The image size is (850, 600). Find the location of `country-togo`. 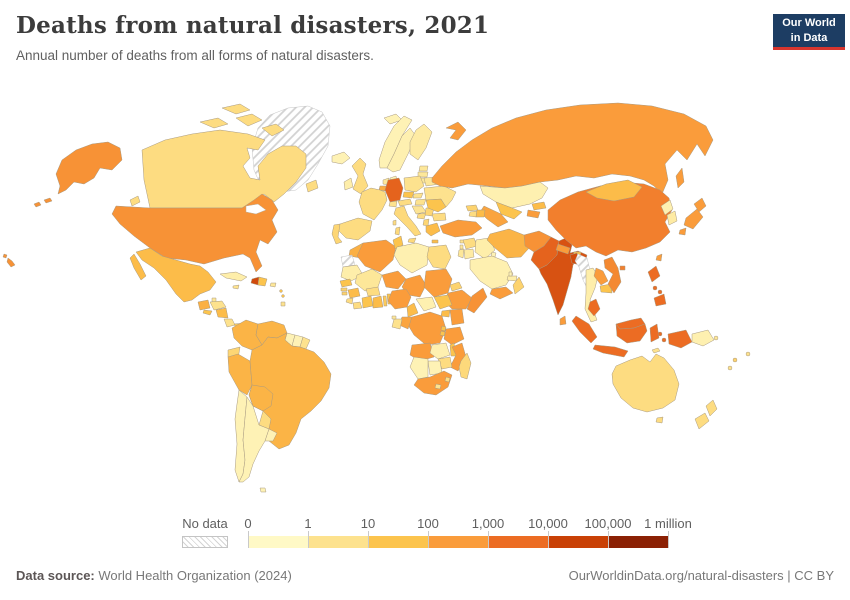

country-togo is located at coordinates (385, 301).